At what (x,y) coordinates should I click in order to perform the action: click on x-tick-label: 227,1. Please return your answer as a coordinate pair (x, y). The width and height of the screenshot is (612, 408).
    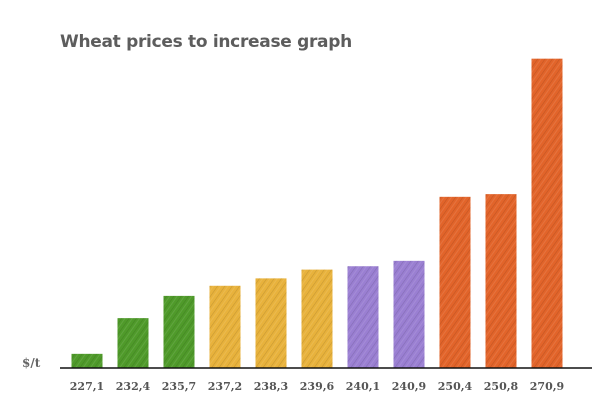
    Looking at the image, I should click on (87, 386).